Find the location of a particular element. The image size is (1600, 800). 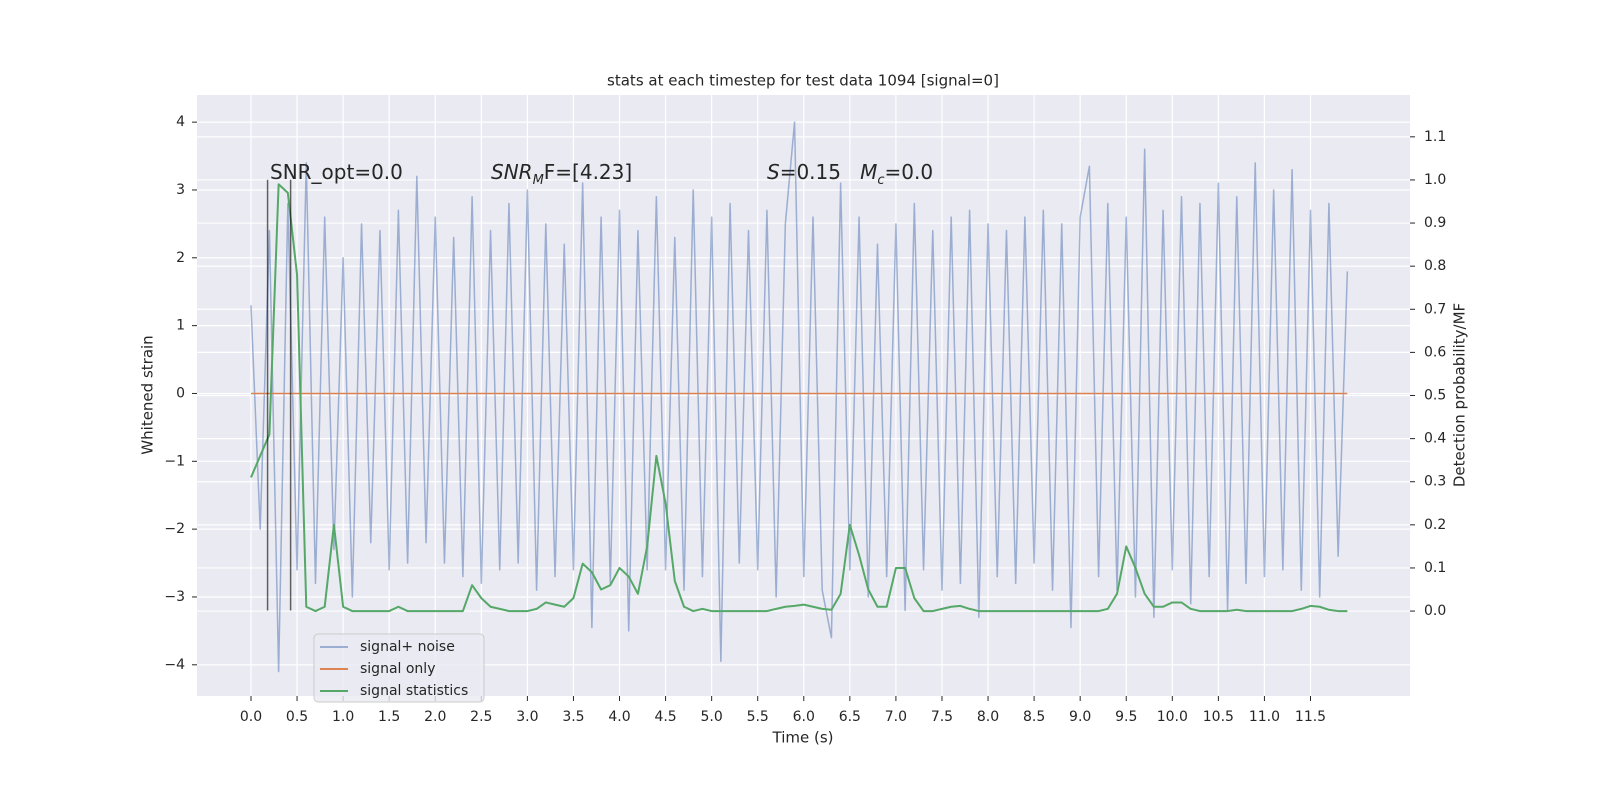

annotation: SNR_opt=0.0 is located at coordinates (336, 172).